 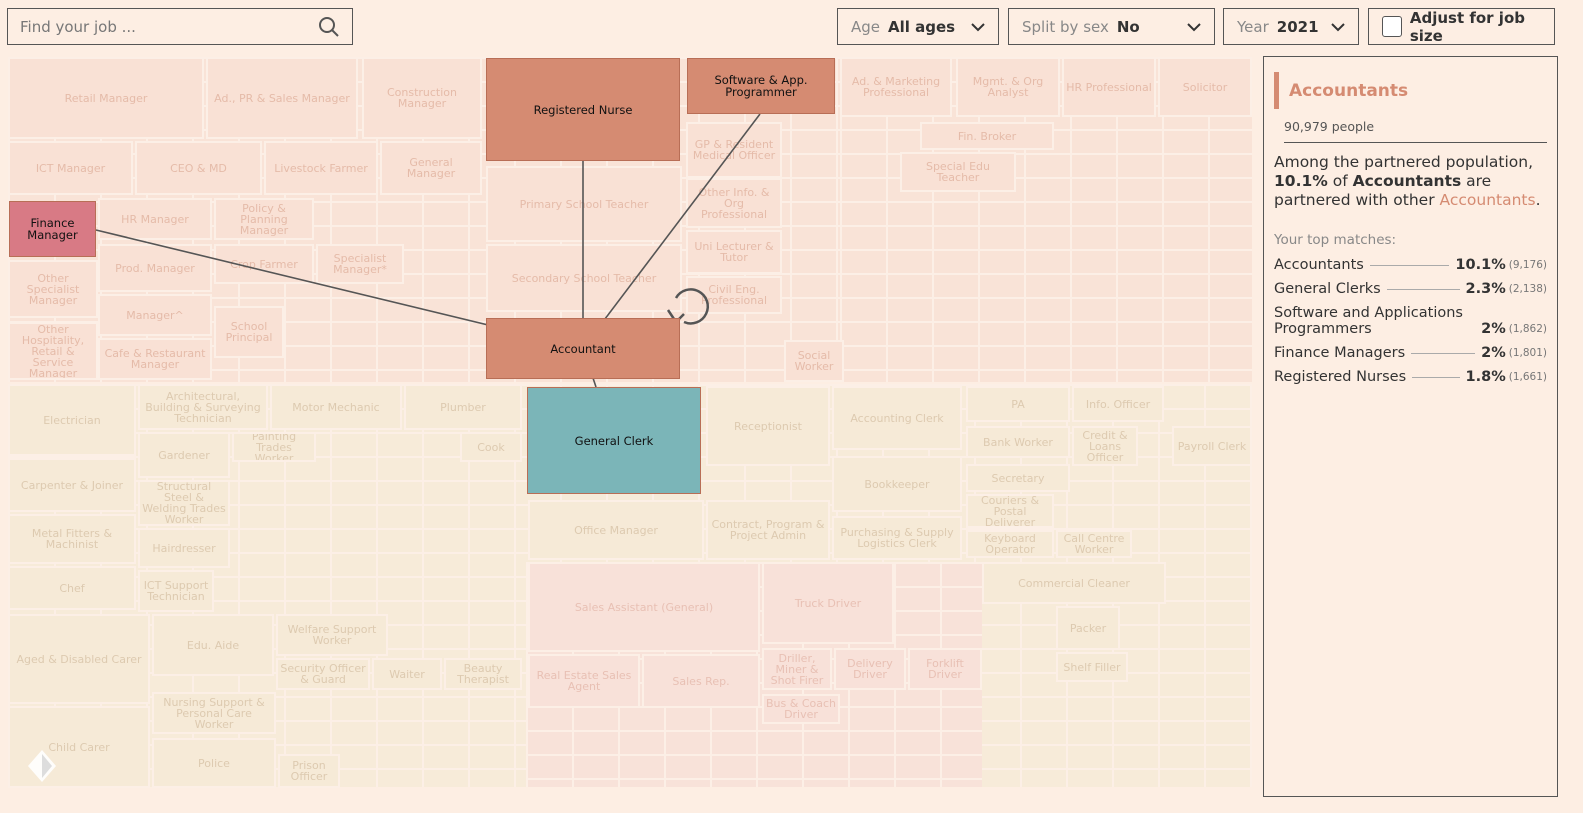 I want to click on chevron, so click(x=978, y=27).